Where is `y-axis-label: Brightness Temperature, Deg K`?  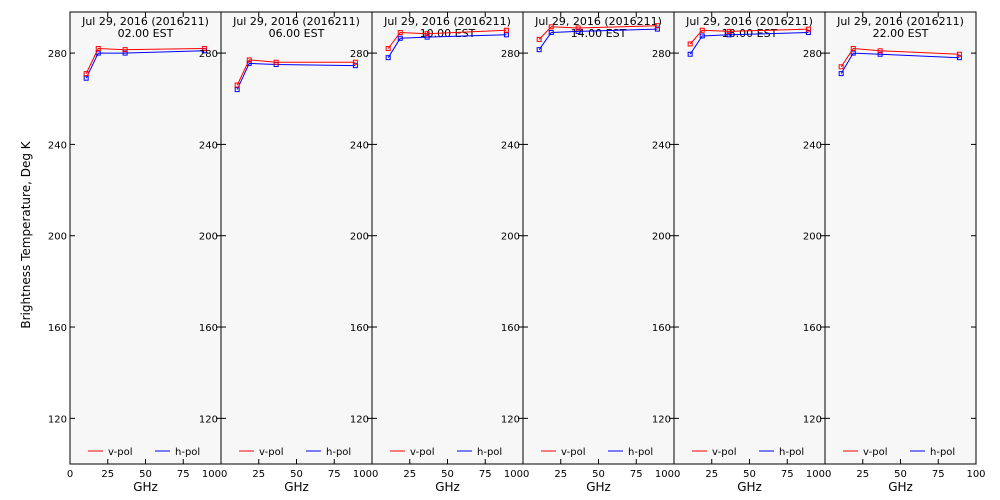
y-axis-label: Brightness Temperature, Deg K is located at coordinates (26, 234).